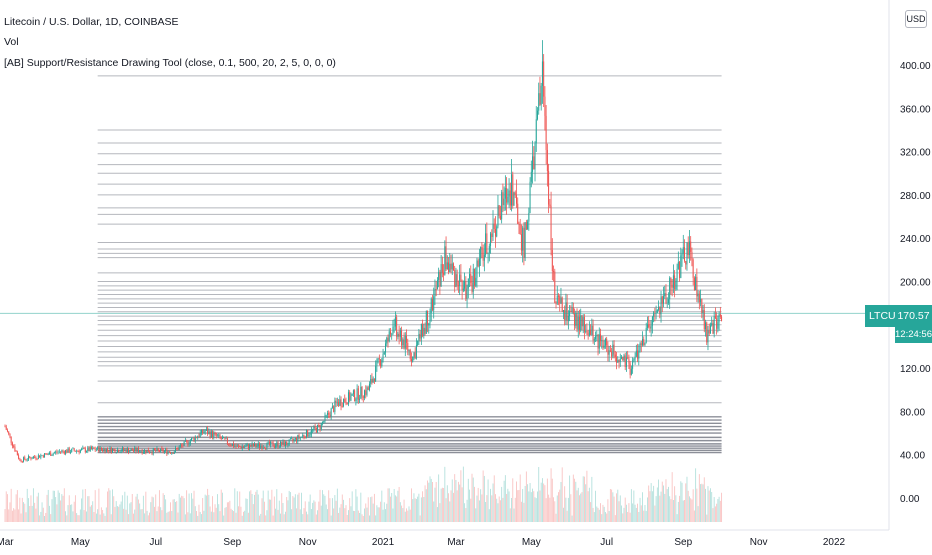  I want to click on y-tick-label: 40.00, so click(912, 456).